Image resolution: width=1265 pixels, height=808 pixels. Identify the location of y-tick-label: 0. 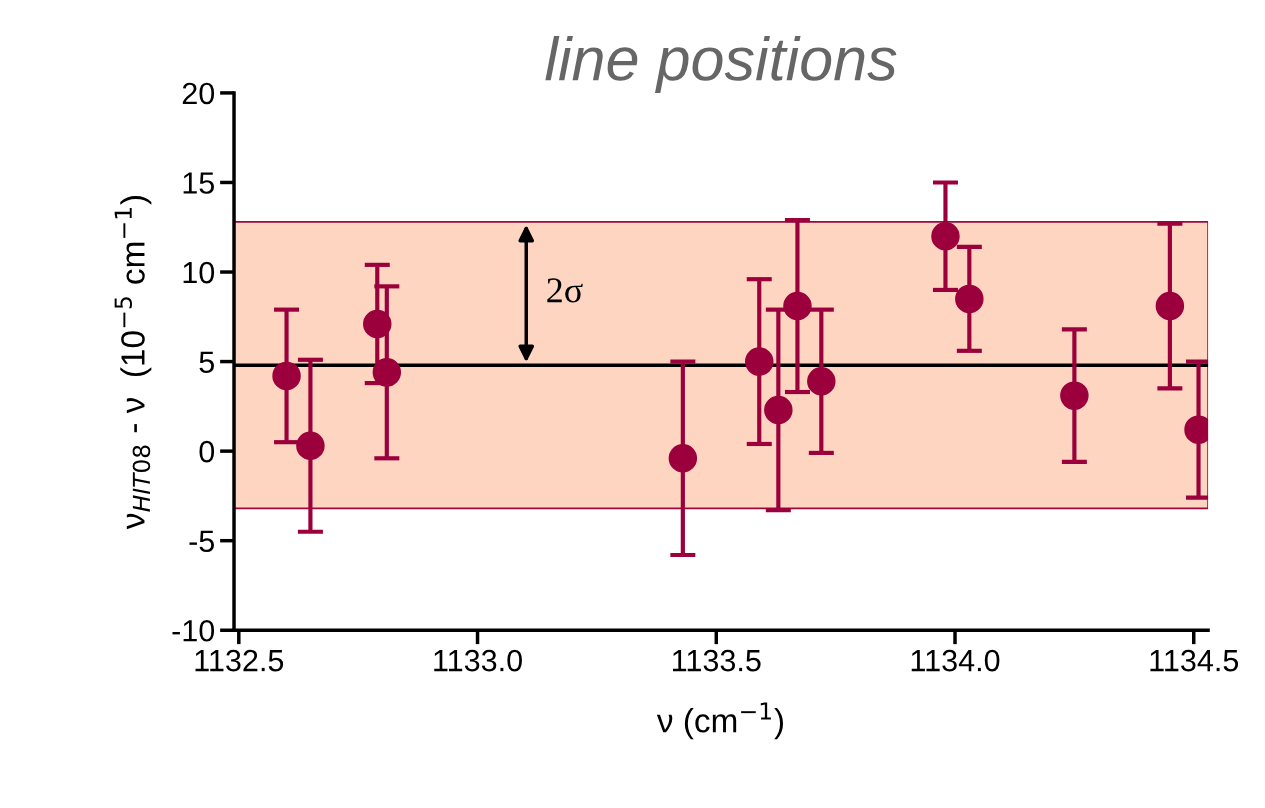
(207, 451).